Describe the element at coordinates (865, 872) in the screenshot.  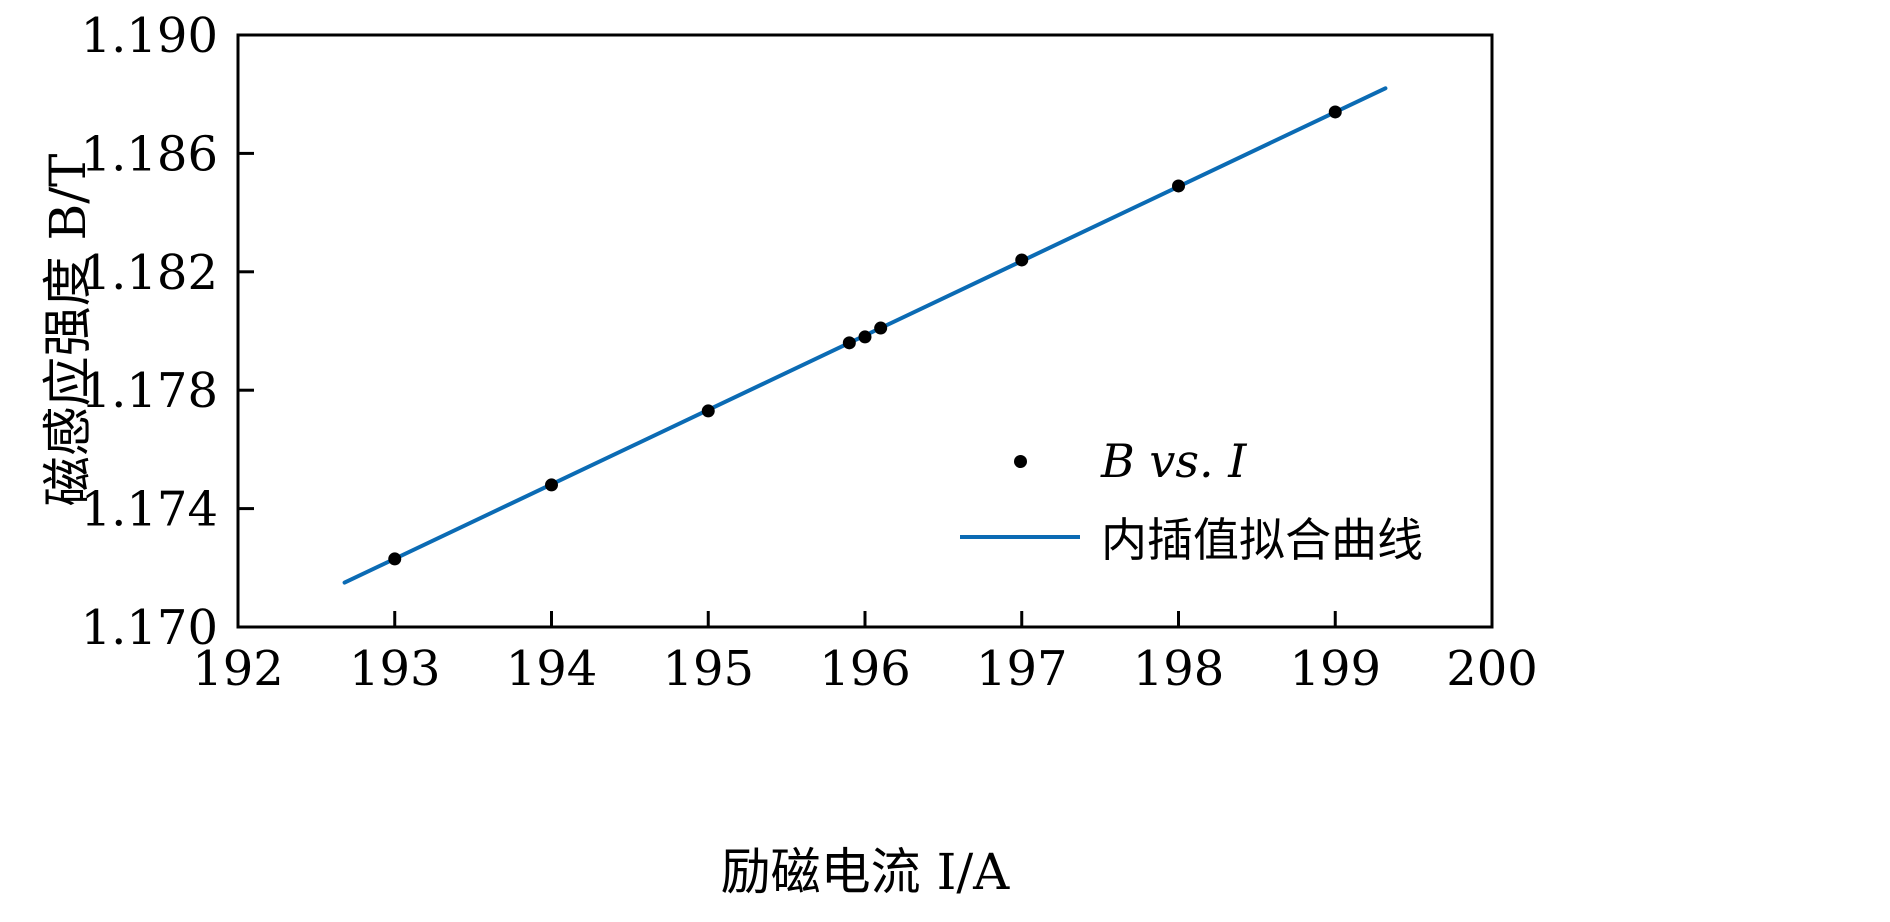
I see `x-axis-label: 励磁电流 I/A` at that location.